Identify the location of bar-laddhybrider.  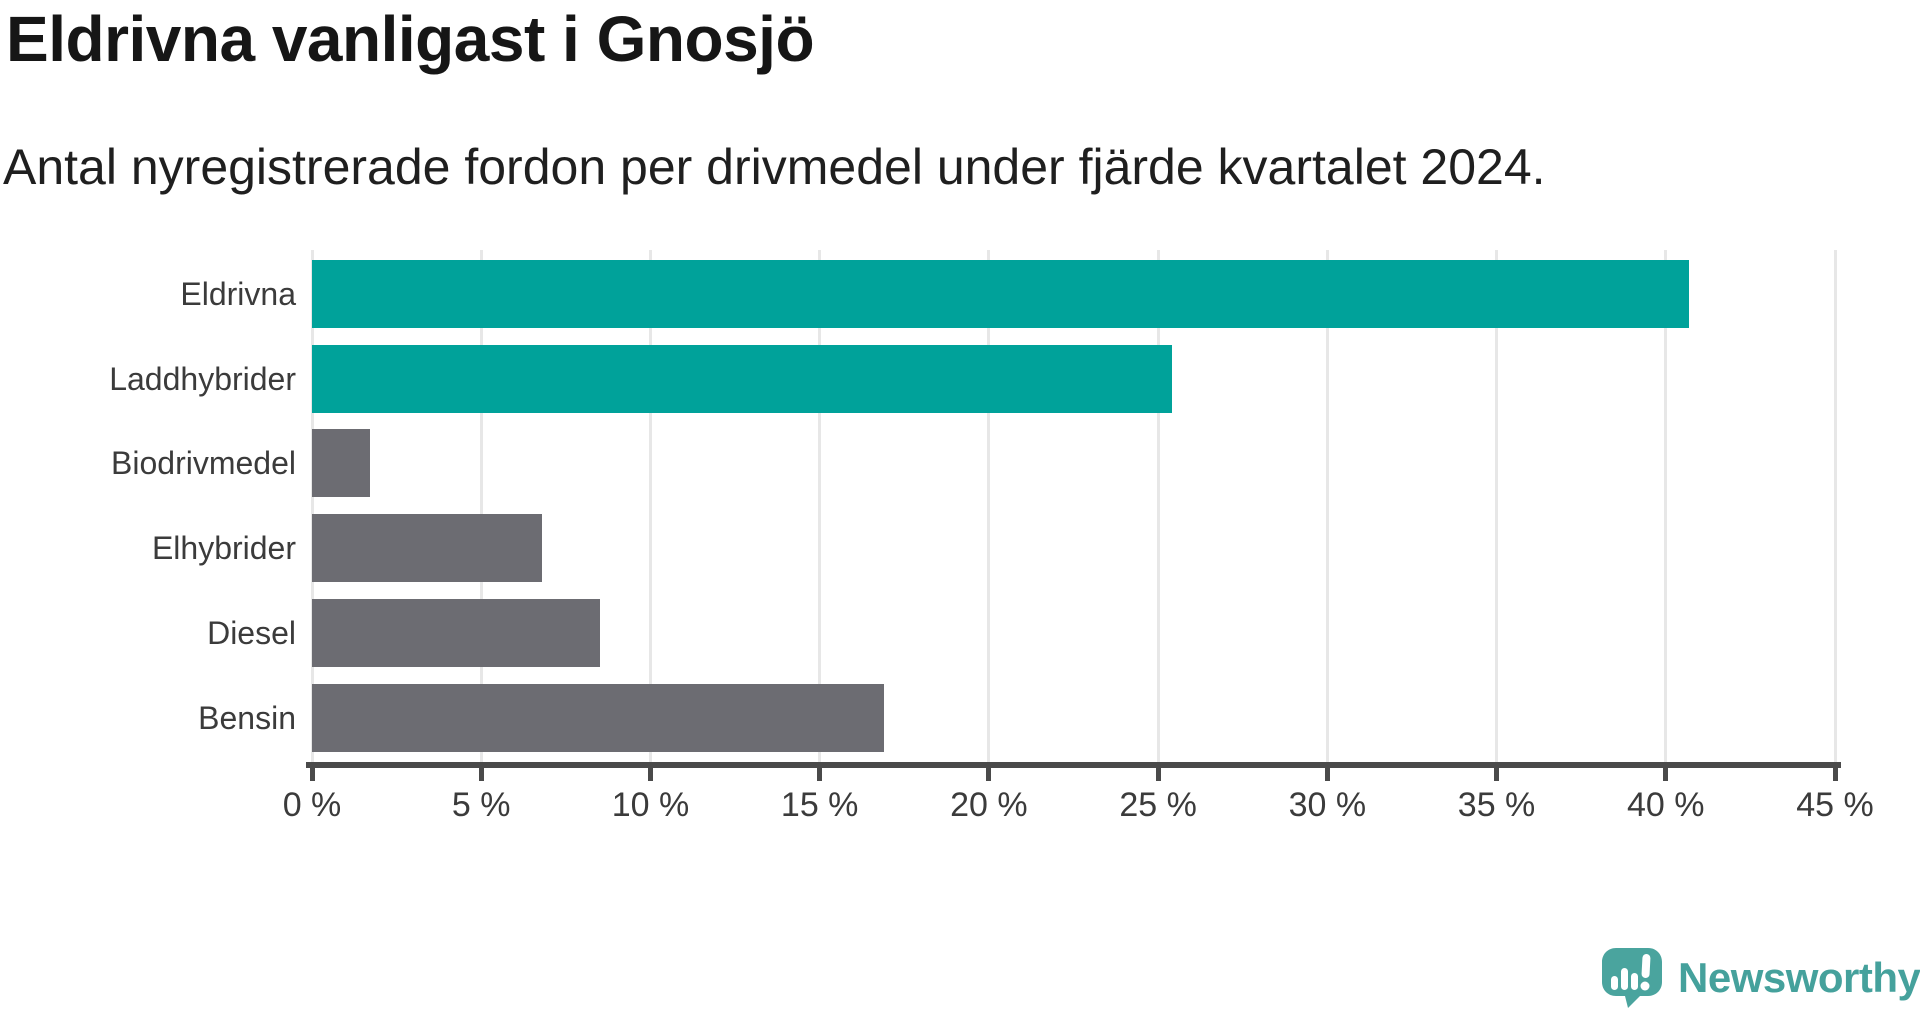
(742, 378).